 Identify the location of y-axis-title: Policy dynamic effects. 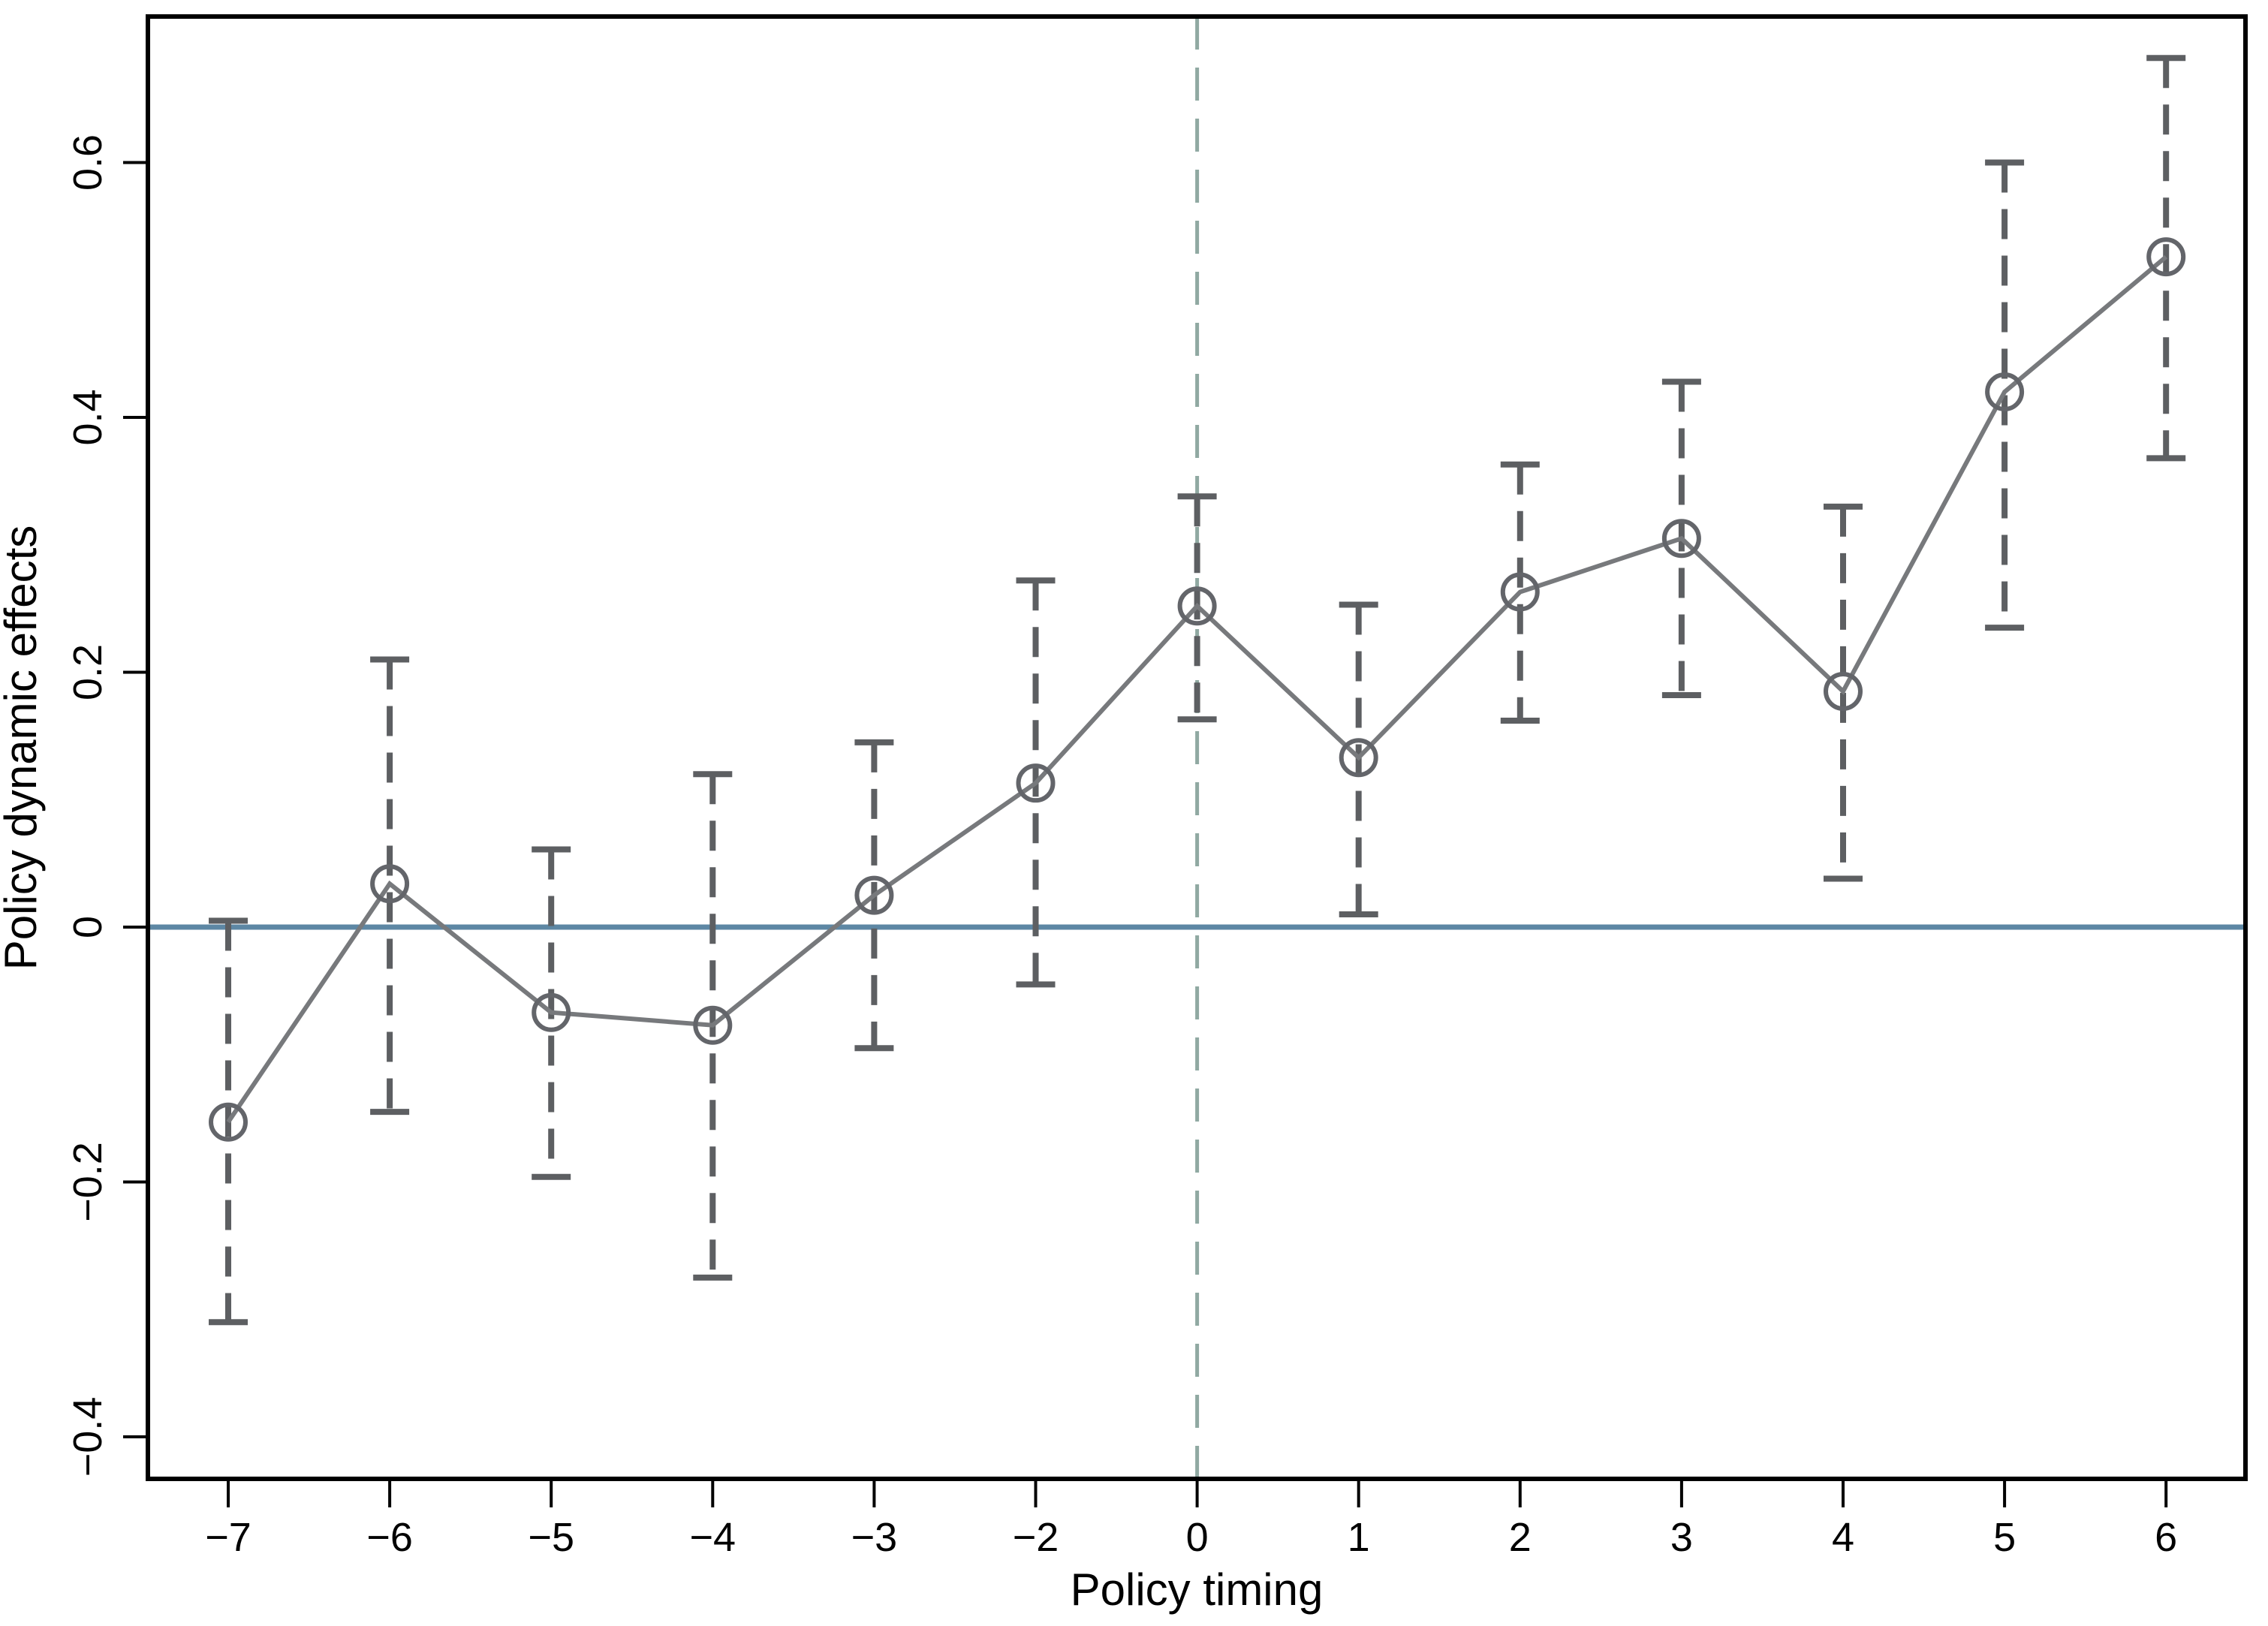
(23, 747).